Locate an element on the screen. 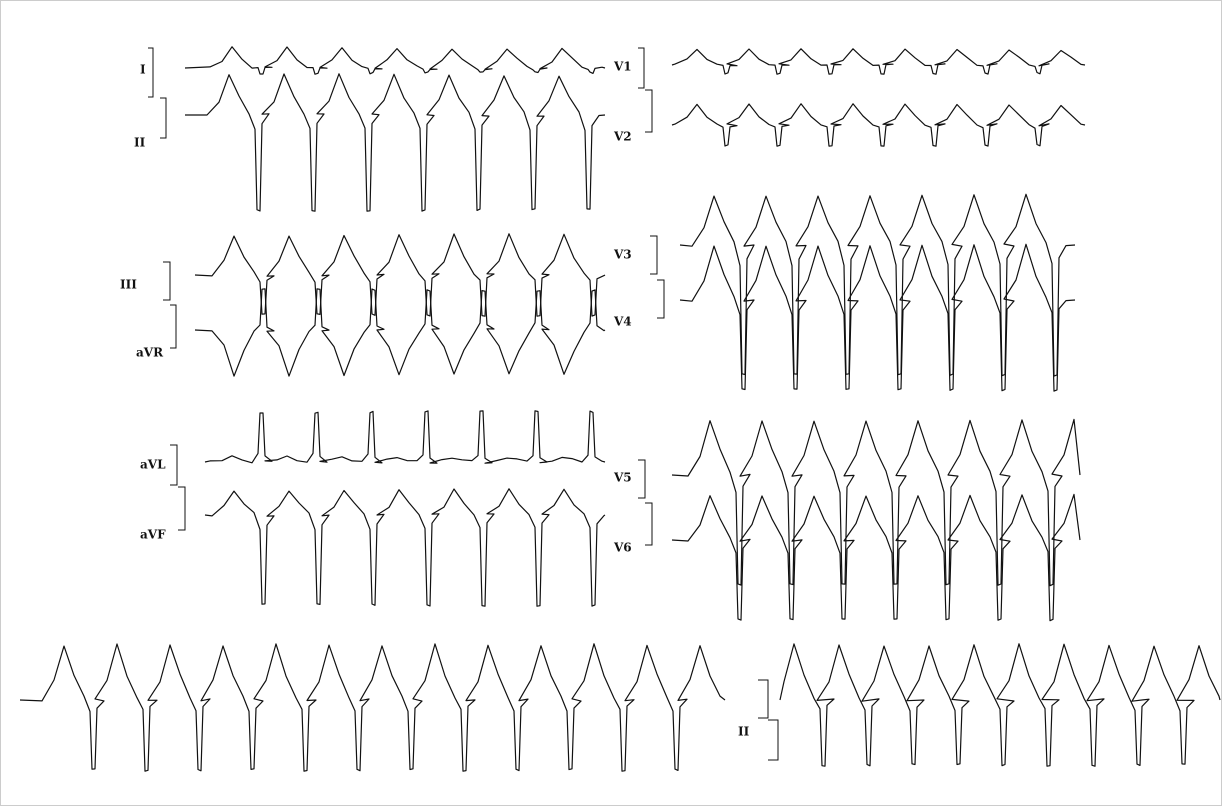 The width and height of the screenshot is (1222, 806). lead-label: III is located at coordinates (128, 285).